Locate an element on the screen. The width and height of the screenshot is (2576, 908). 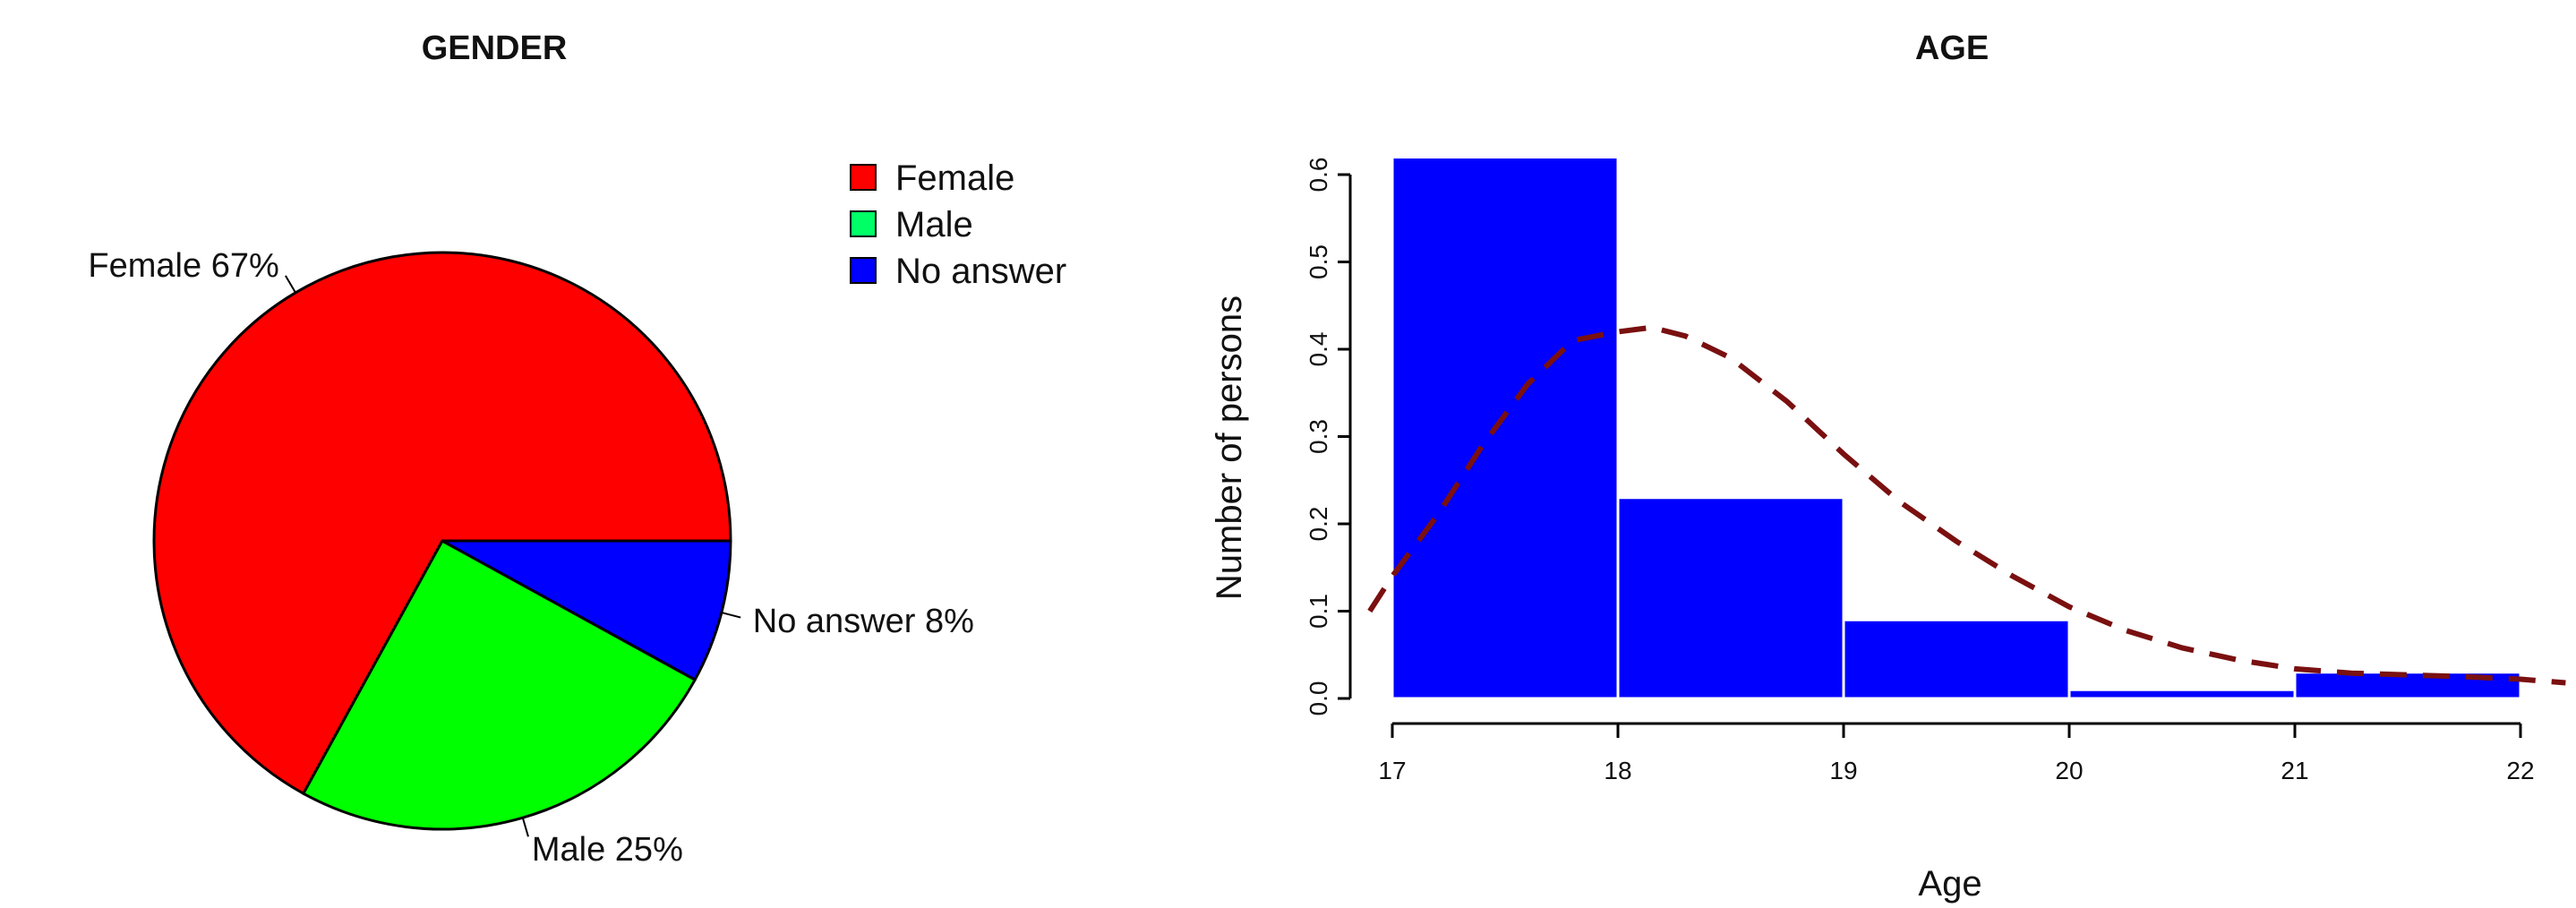
legend-swatch-female is located at coordinates (863, 177).